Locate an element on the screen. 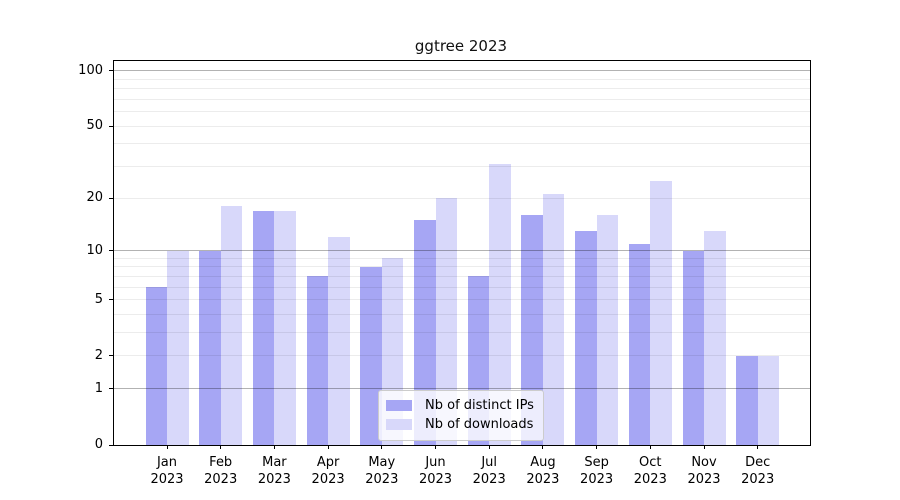  bar-nb-of-distinct-ips-nov is located at coordinates (693, 347).